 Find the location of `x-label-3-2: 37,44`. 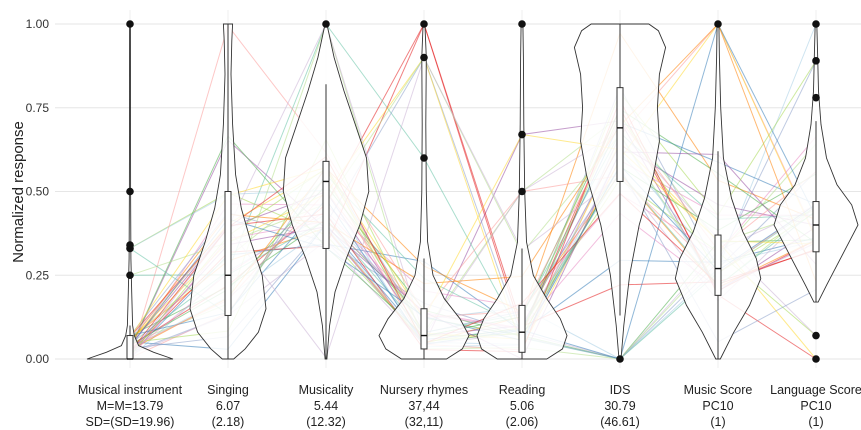

x-label-3-2: 37,44 is located at coordinates (423, 406).